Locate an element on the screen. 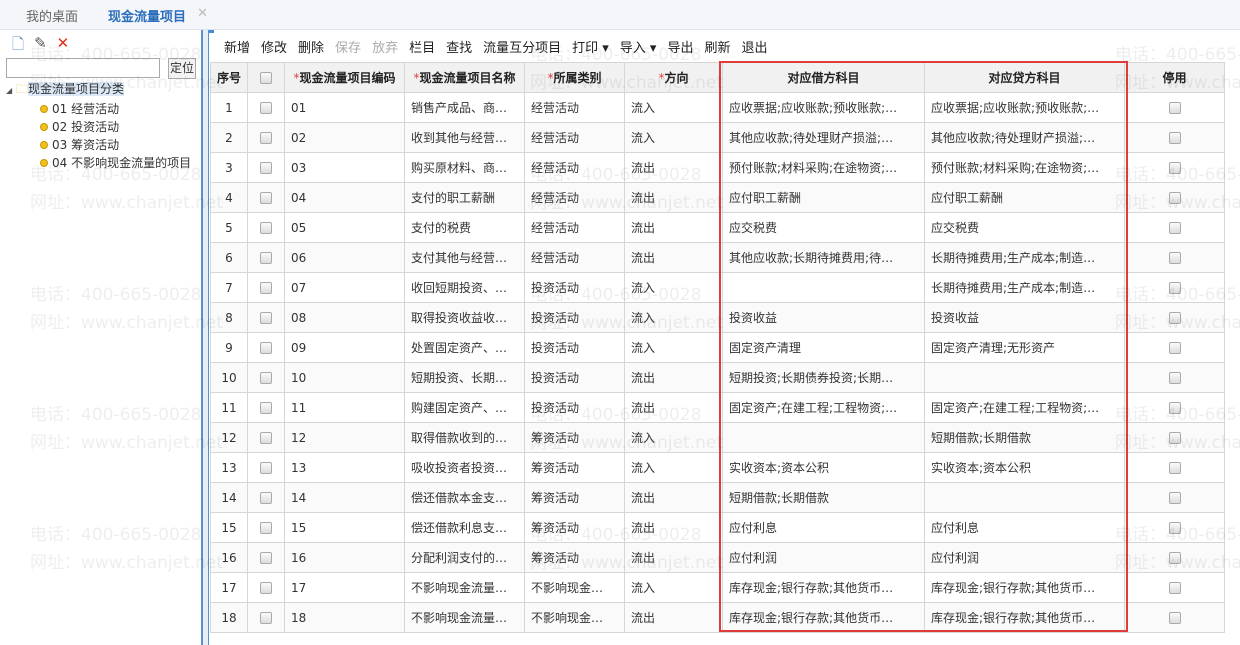 The height and width of the screenshot is (645, 1240). toolbar-button: 保存 is located at coordinates (348, 48).